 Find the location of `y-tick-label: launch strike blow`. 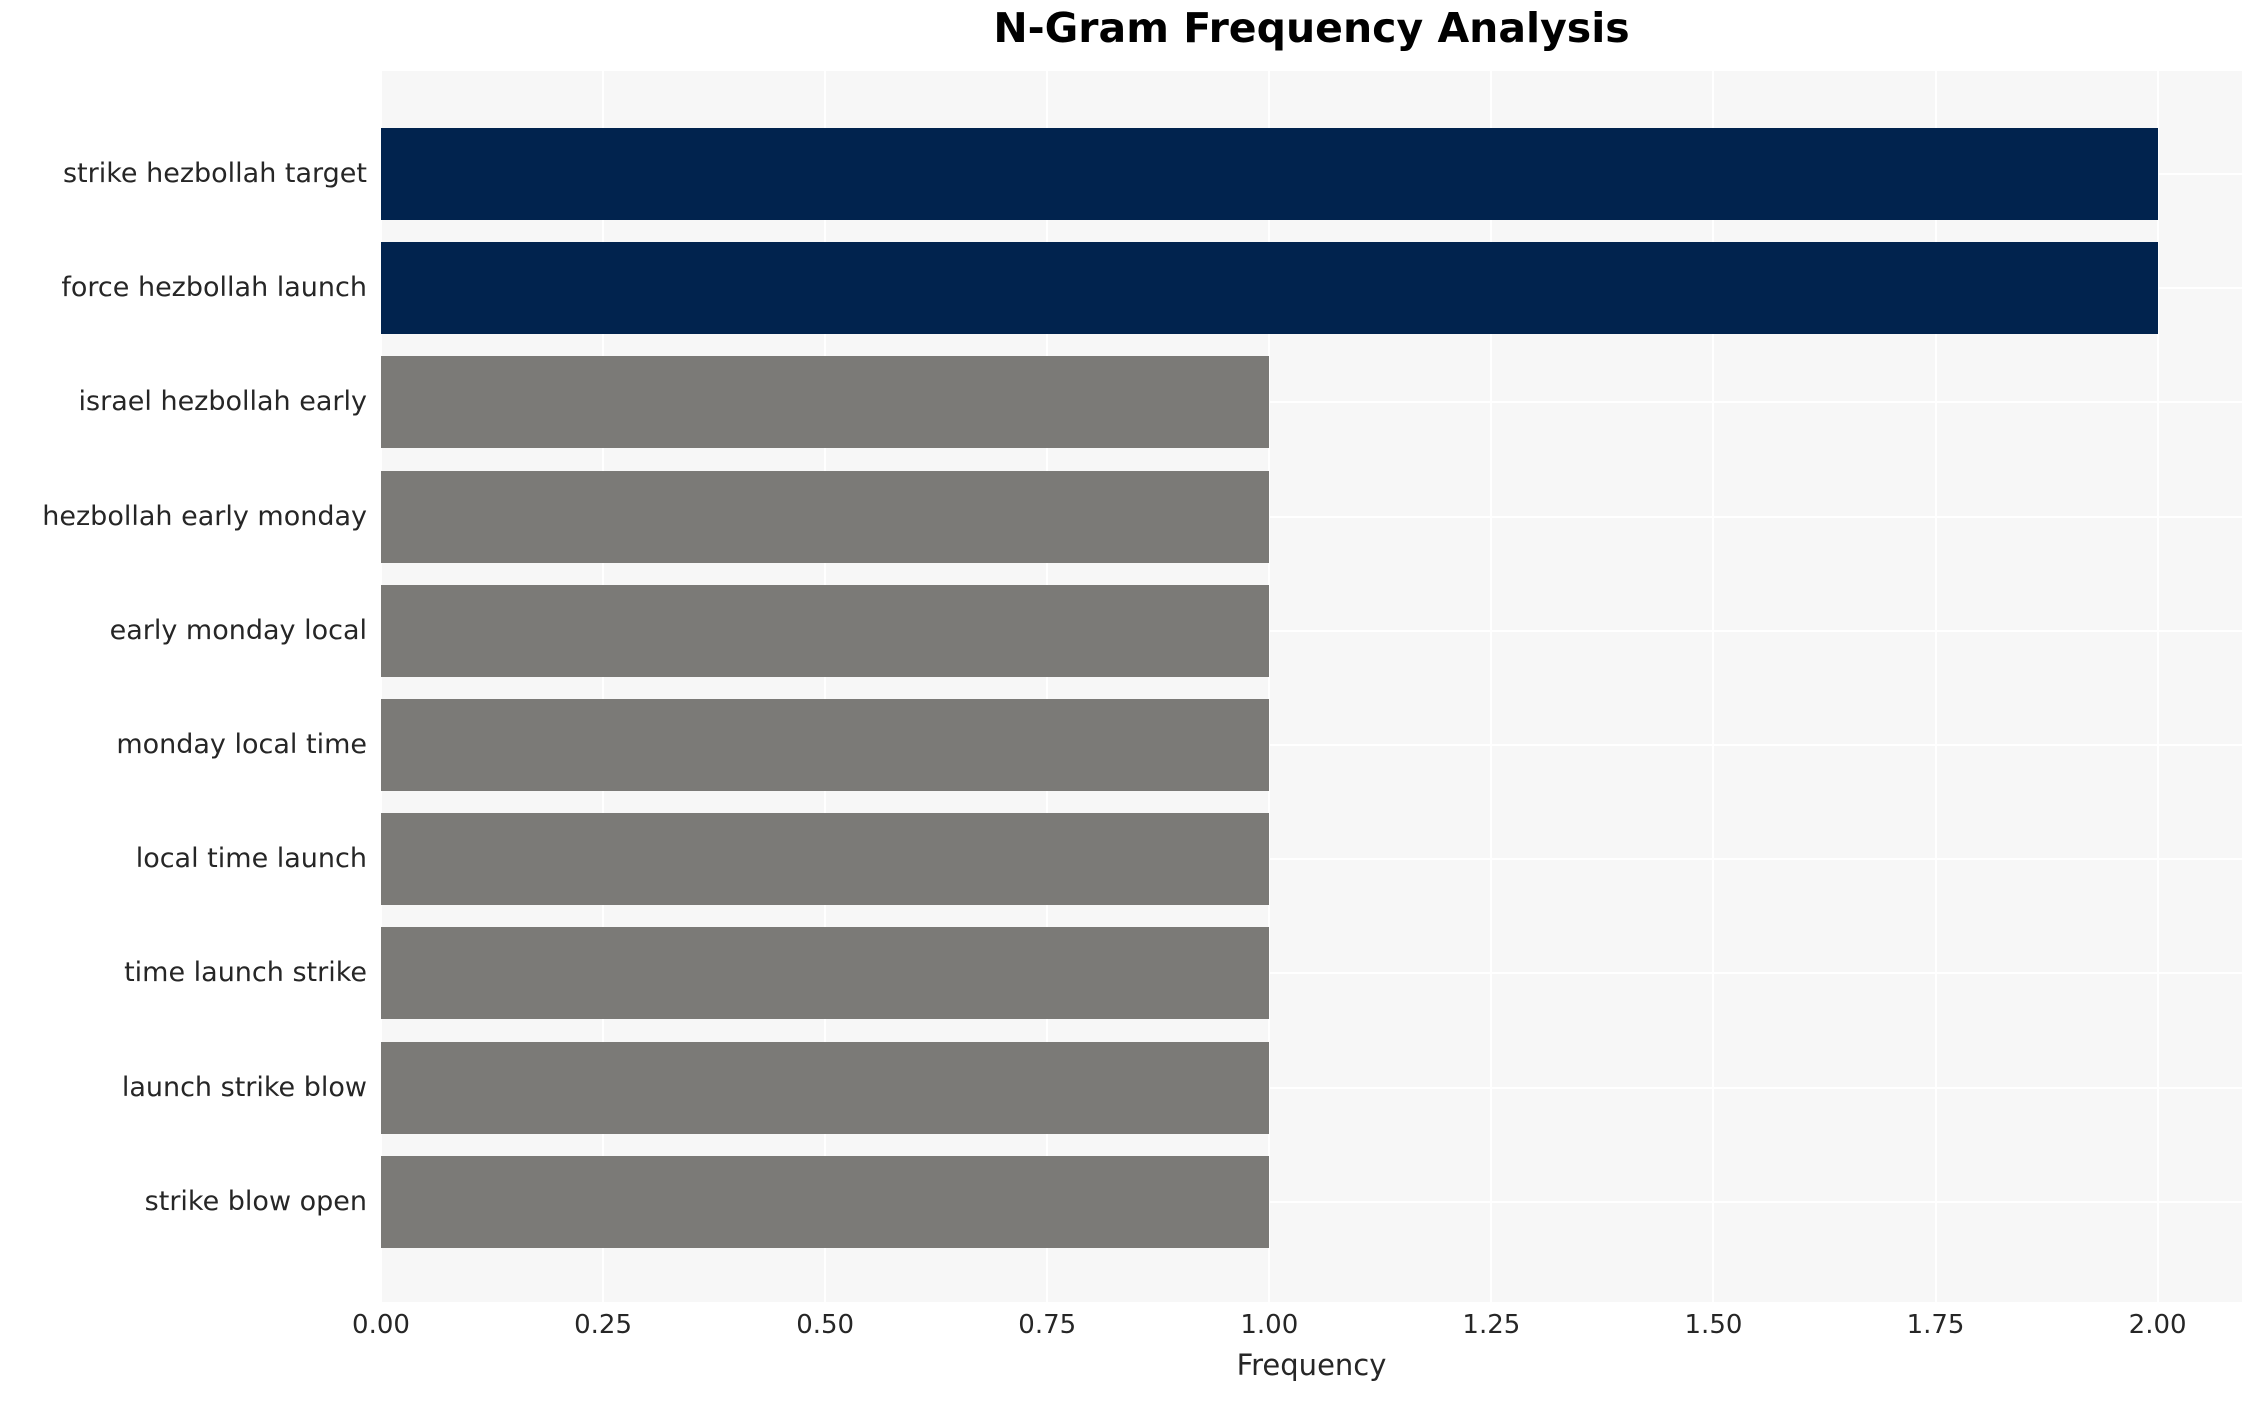

y-tick-label: launch strike blow is located at coordinates (244, 1087).